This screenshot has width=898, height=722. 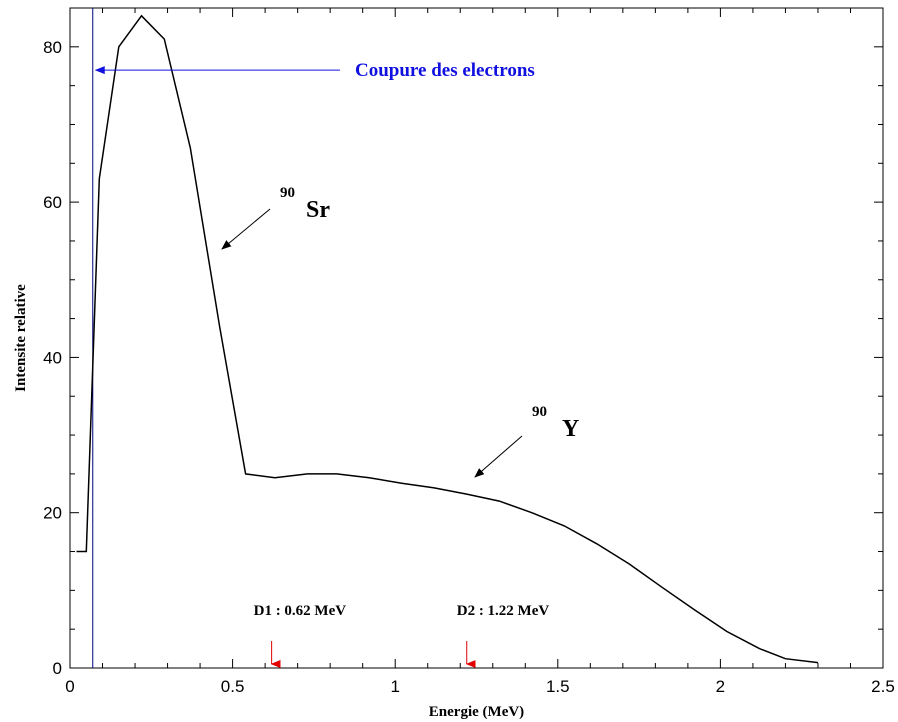 What do you see at coordinates (246, 229) in the screenshot?
I see `sr-arrow` at bounding box center [246, 229].